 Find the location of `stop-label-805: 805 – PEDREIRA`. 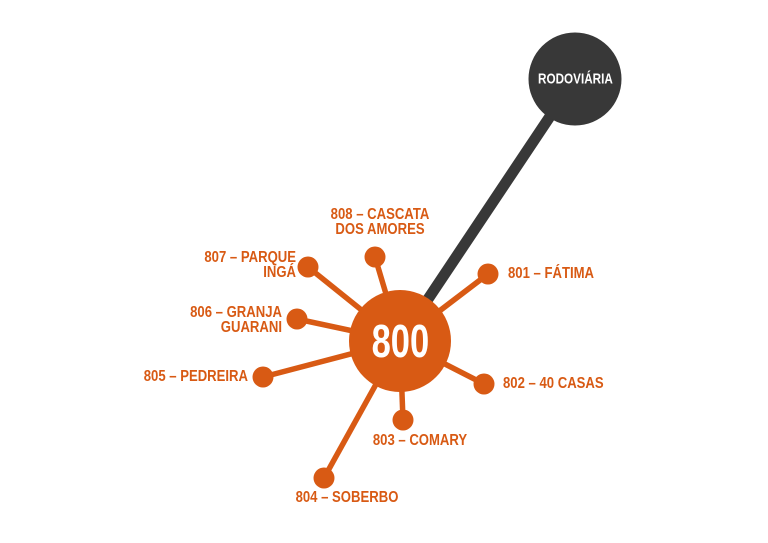

stop-label-805: 805 – PEDREIRA is located at coordinates (186, 376).